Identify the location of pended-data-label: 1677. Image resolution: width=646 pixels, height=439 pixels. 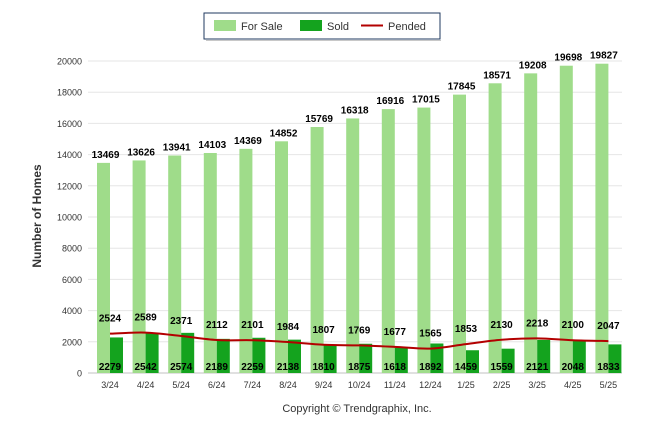
(395, 332).